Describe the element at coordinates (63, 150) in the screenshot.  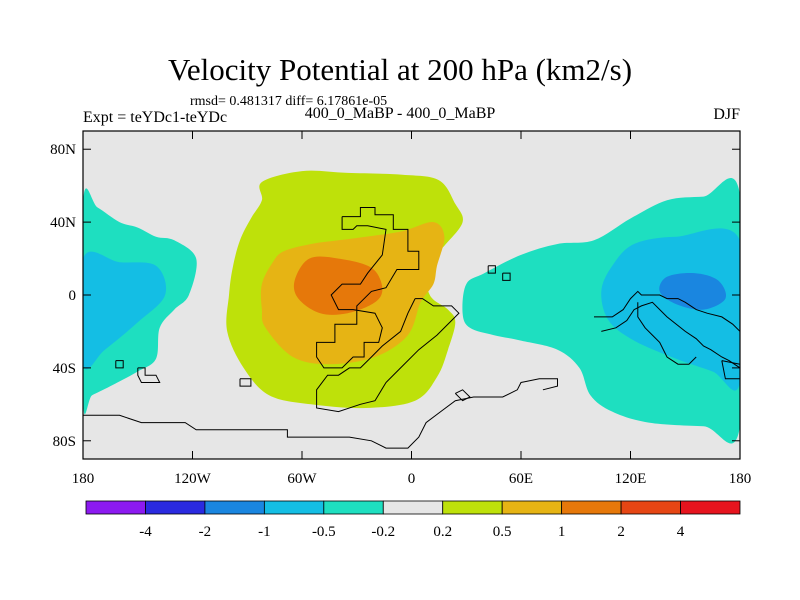
I see `y-tick-label: 80N` at that location.